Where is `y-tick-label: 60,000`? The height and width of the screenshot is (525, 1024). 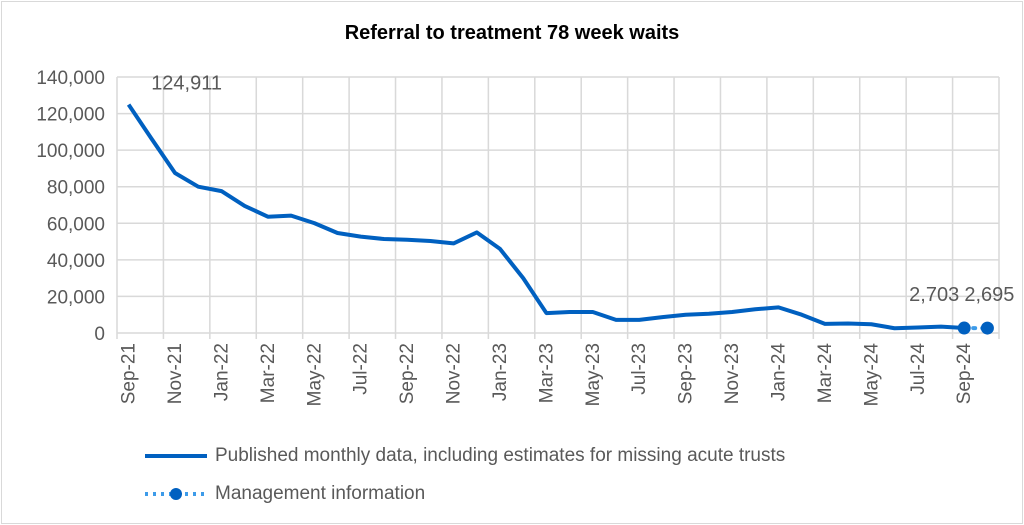 y-tick-label: 60,000 is located at coordinates (76, 224).